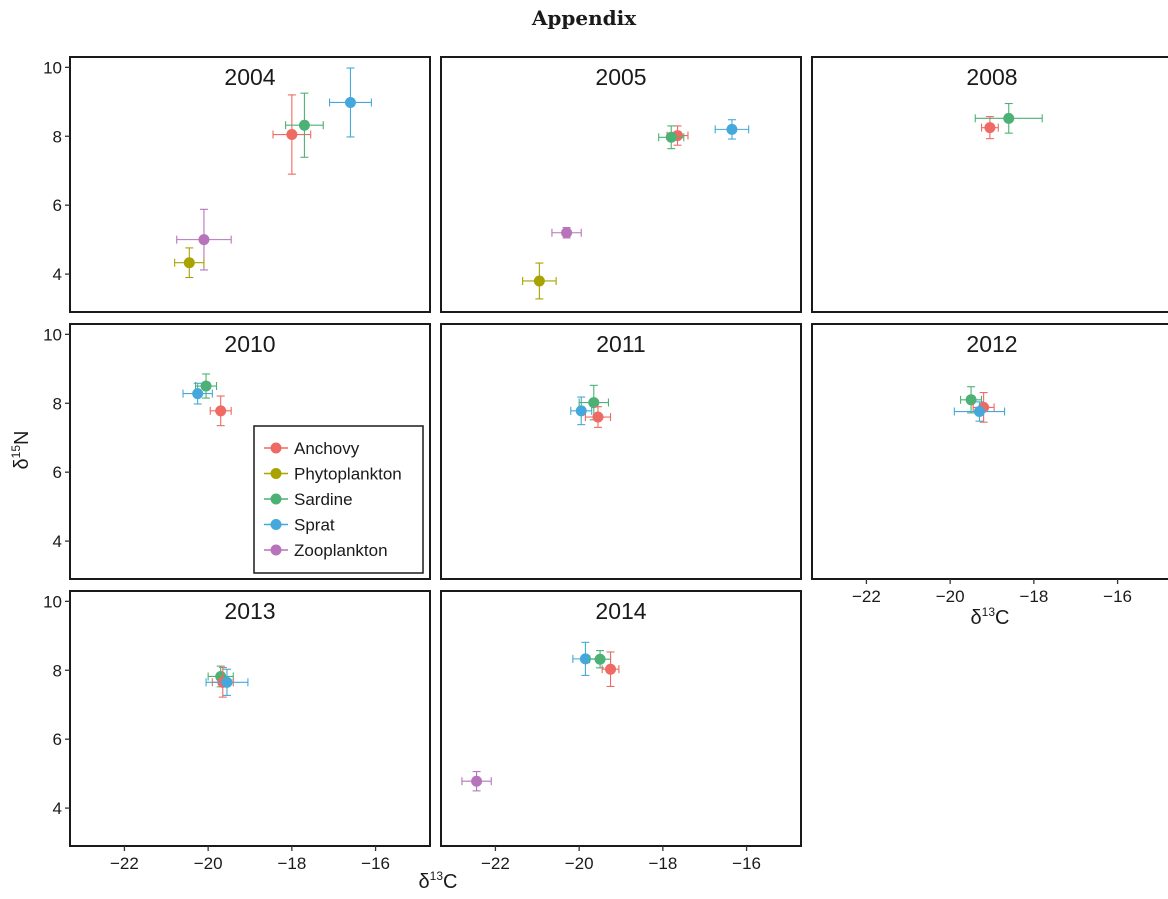 The height and width of the screenshot is (899, 1168). I want to click on panel-title: 2008, so click(991, 77).